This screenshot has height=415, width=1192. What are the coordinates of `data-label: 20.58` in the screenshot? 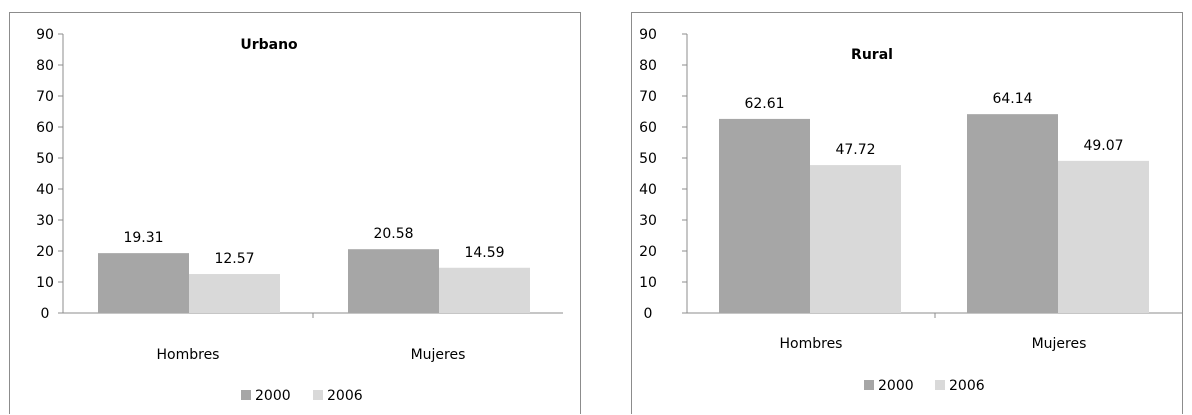 It's located at (393, 234).